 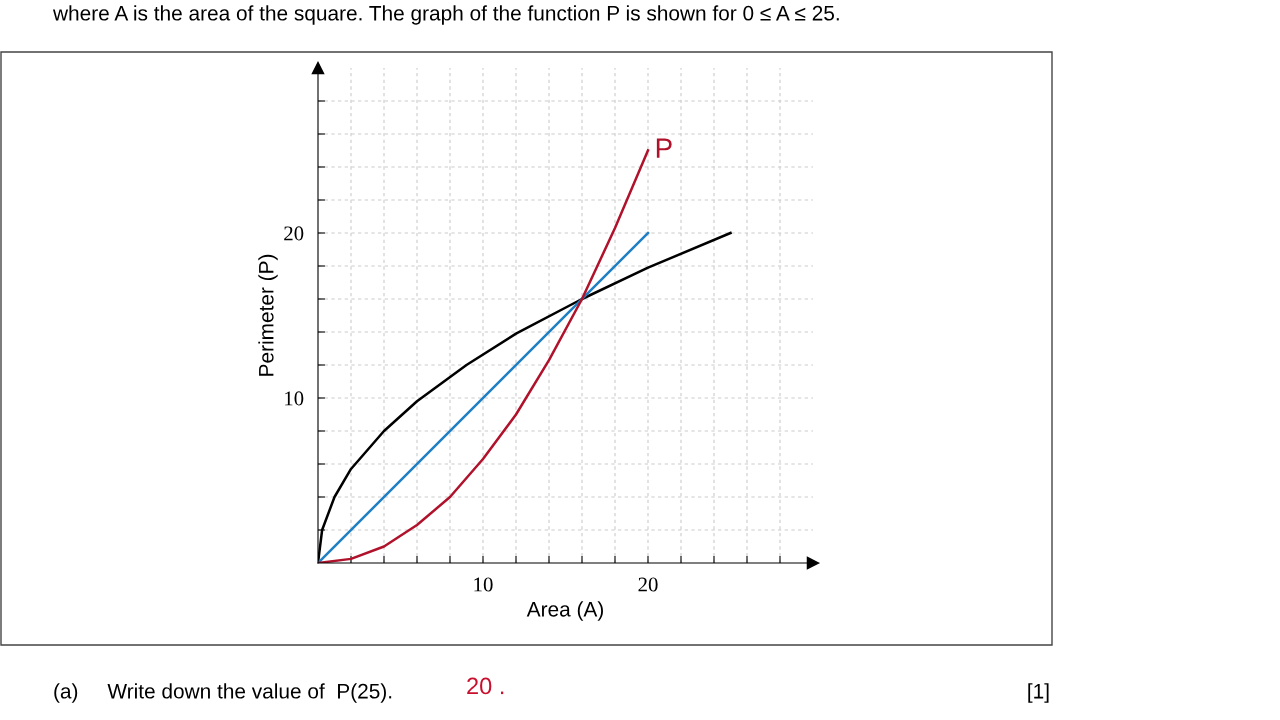 What do you see at coordinates (484, 356) in the screenshot?
I see `line-series` at bounding box center [484, 356].